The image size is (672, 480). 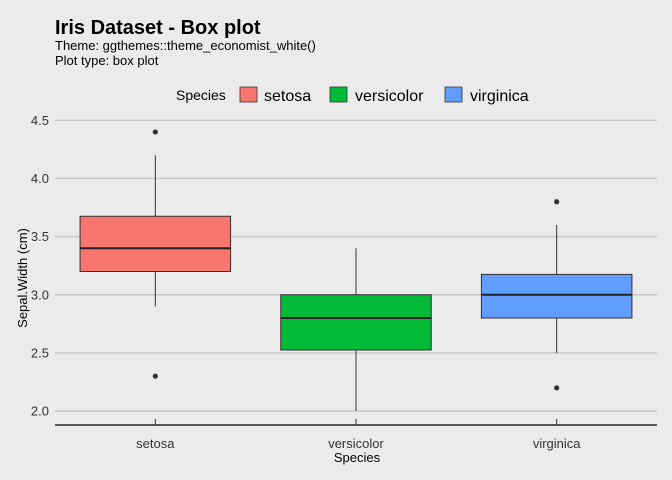 What do you see at coordinates (107, 60) in the screenshot?
I see `chart-subtitle-line-2: Plot type: box plot` at bounding box center [107, 60].